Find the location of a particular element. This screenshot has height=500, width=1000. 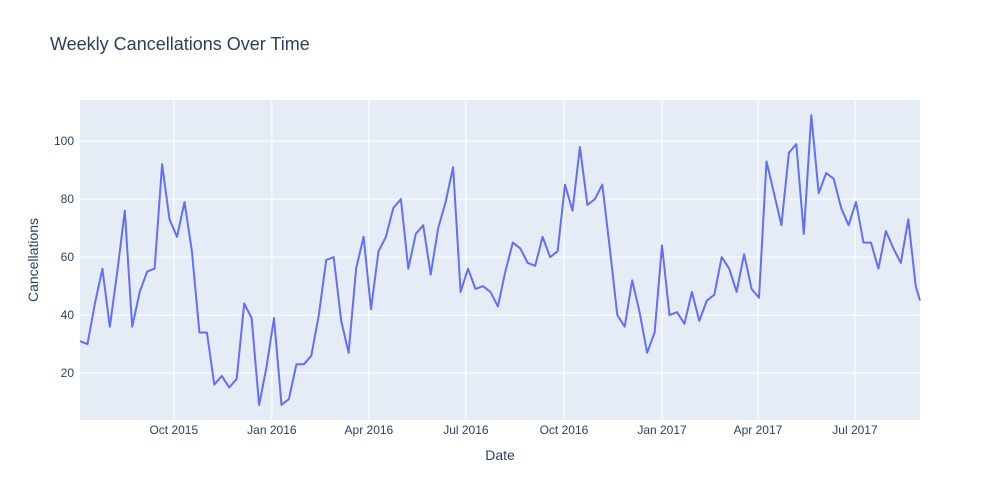

x-tick-label: Apr 2016 is located at coordinates (369, 430).